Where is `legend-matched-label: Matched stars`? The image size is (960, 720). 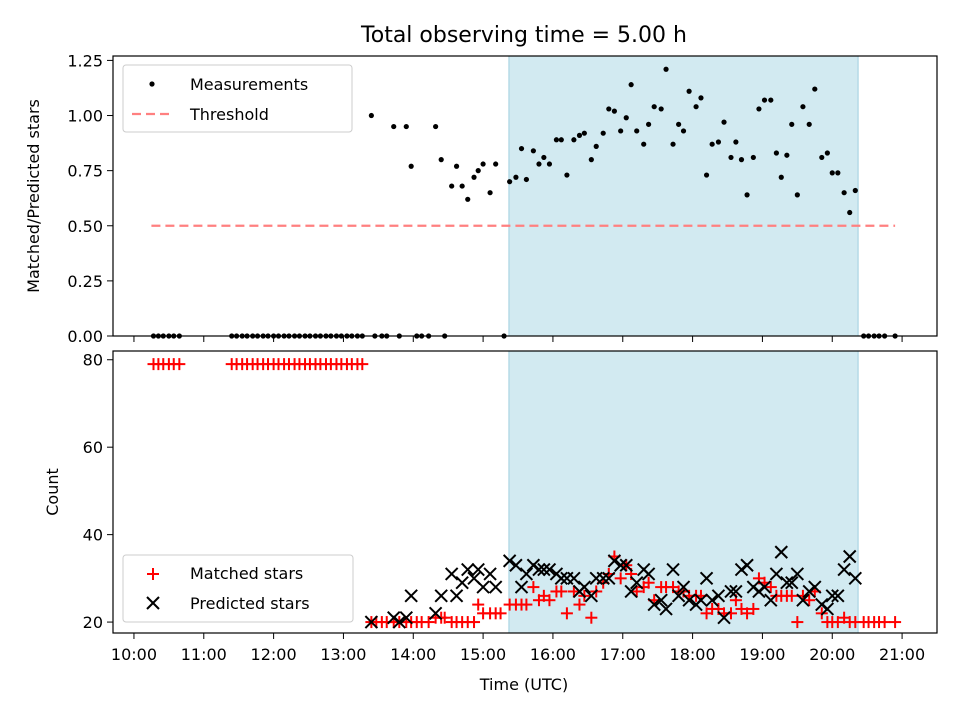 legend-matched-label: Matched stars is located at coordinates (246, 573).